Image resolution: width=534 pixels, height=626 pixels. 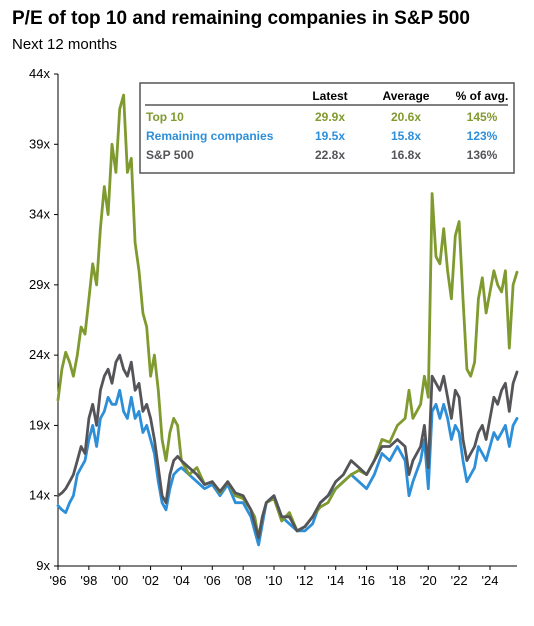 What do you see at coordinates (170, 155) in the screenshot?
I see `legend-label: S&P 500` at bounding box center [170, 155].